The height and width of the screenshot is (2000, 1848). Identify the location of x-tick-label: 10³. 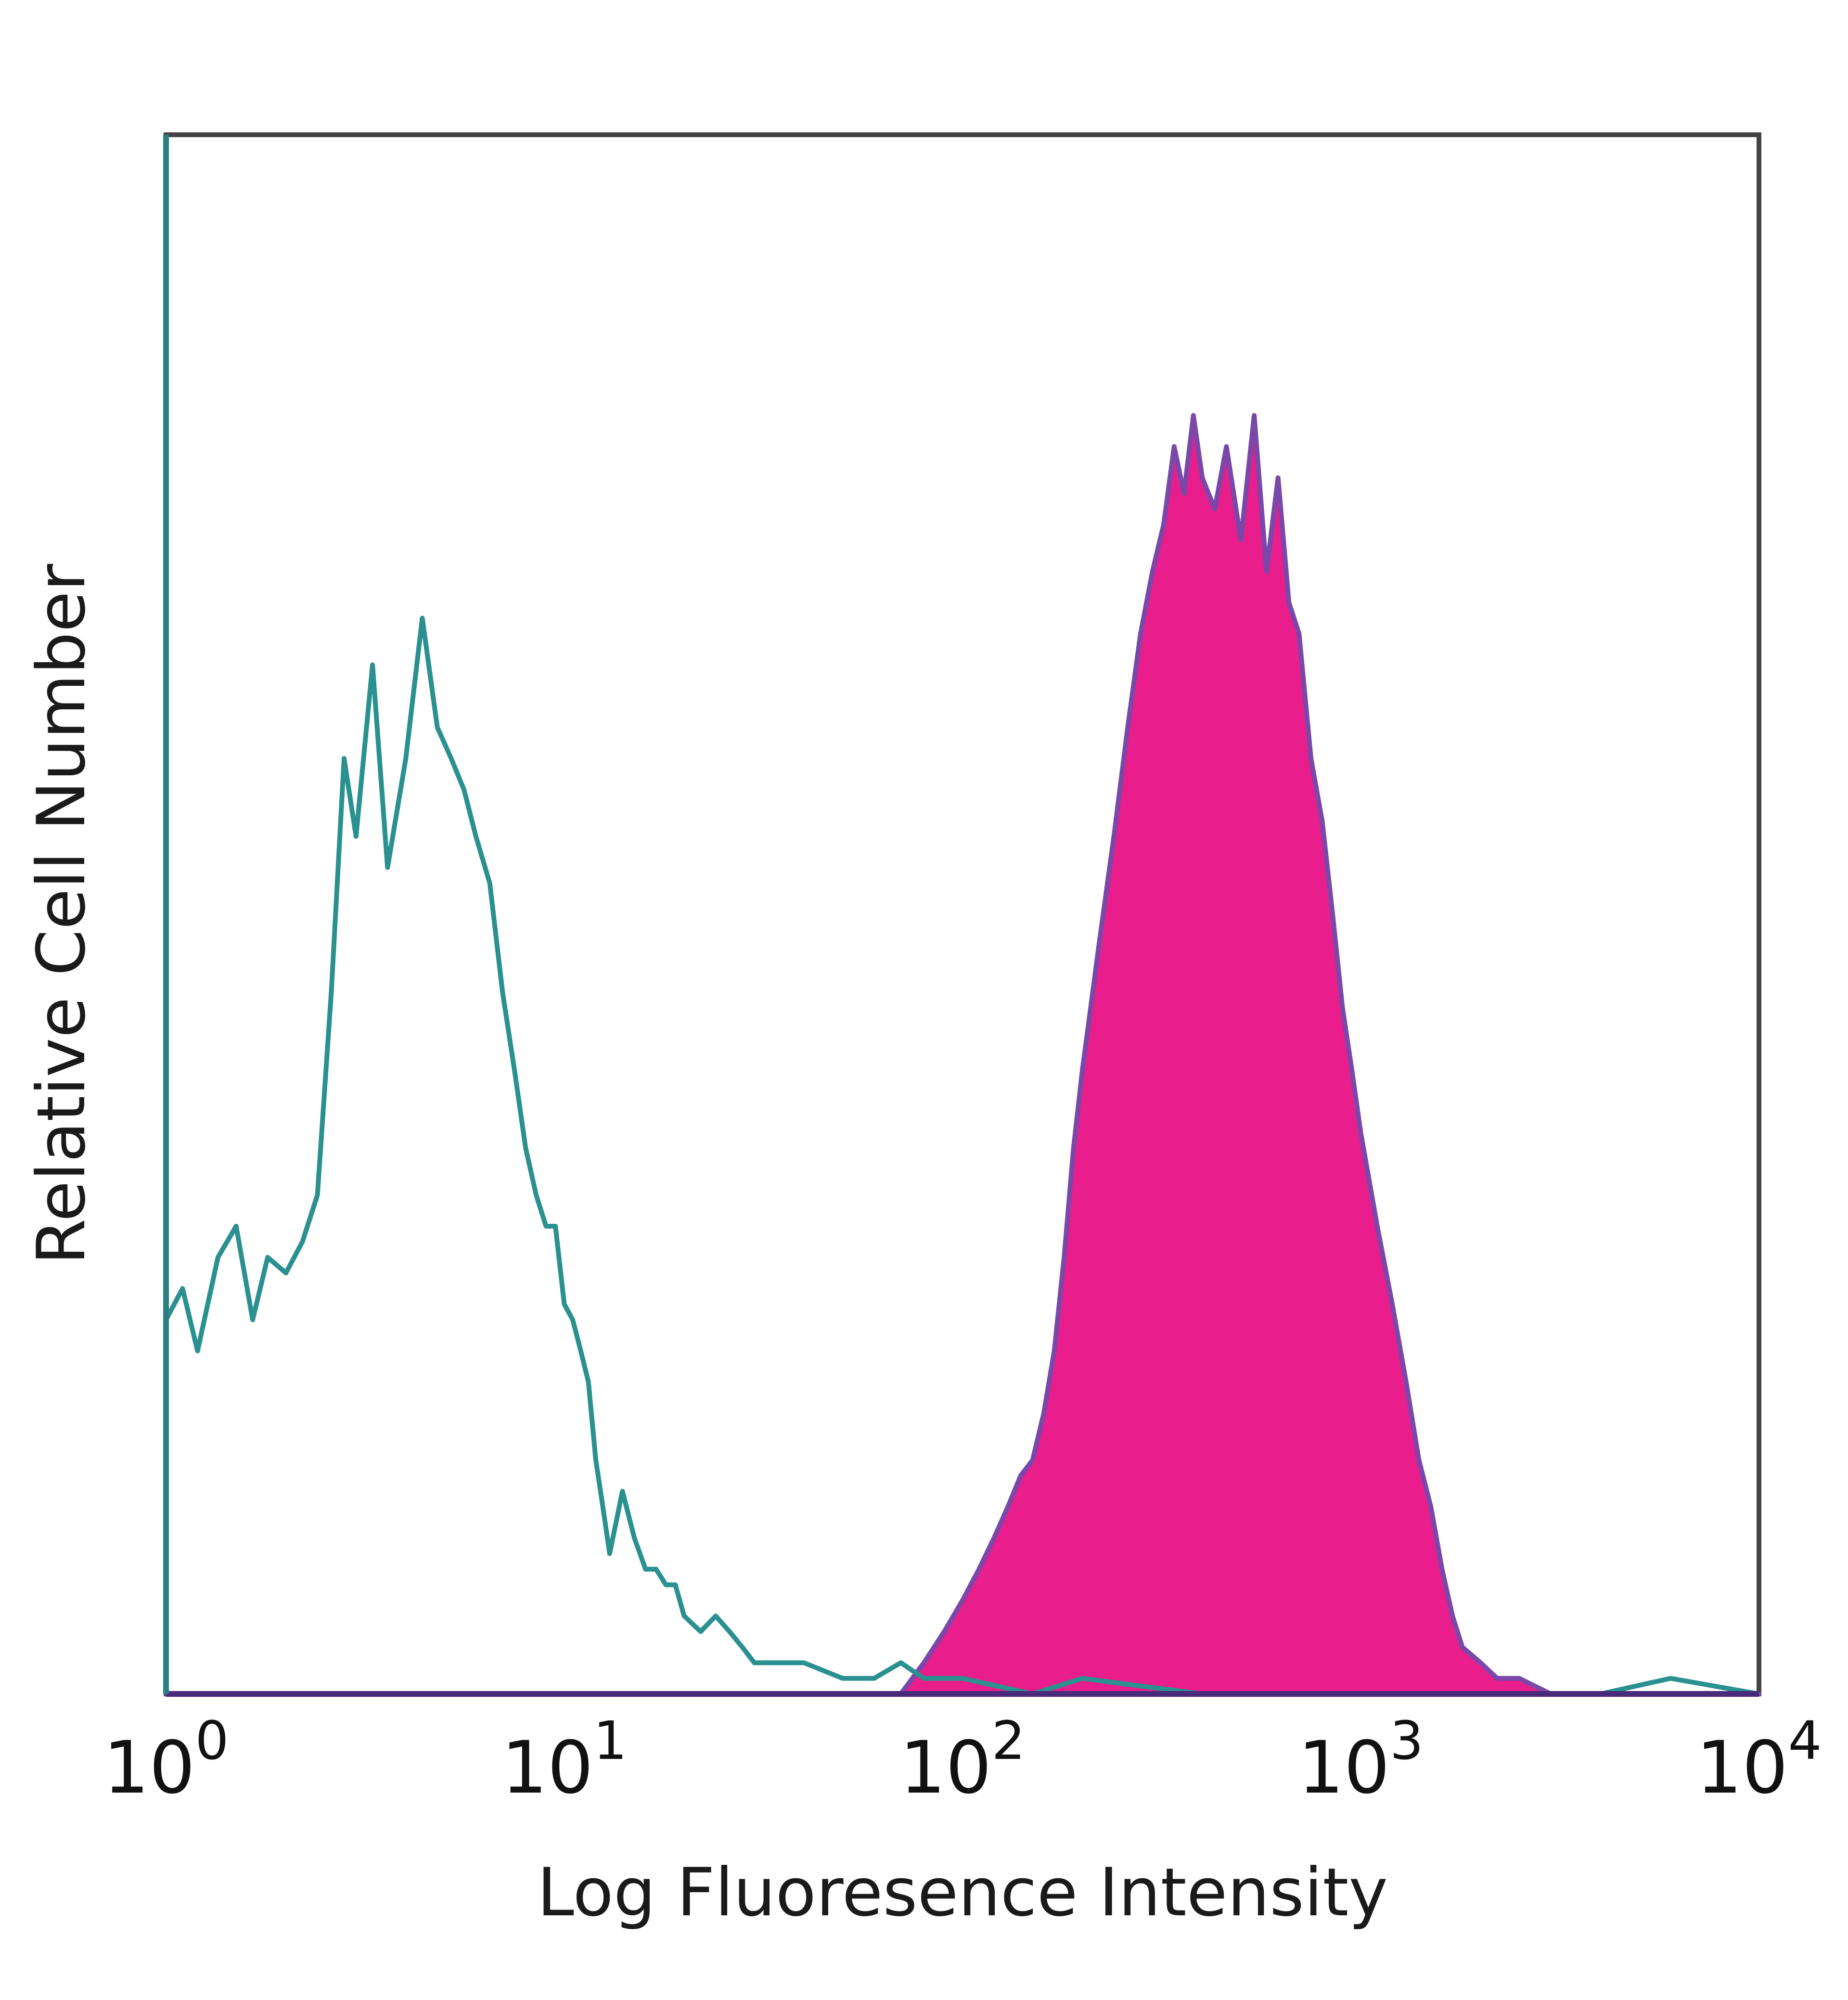
(1361, 1760).